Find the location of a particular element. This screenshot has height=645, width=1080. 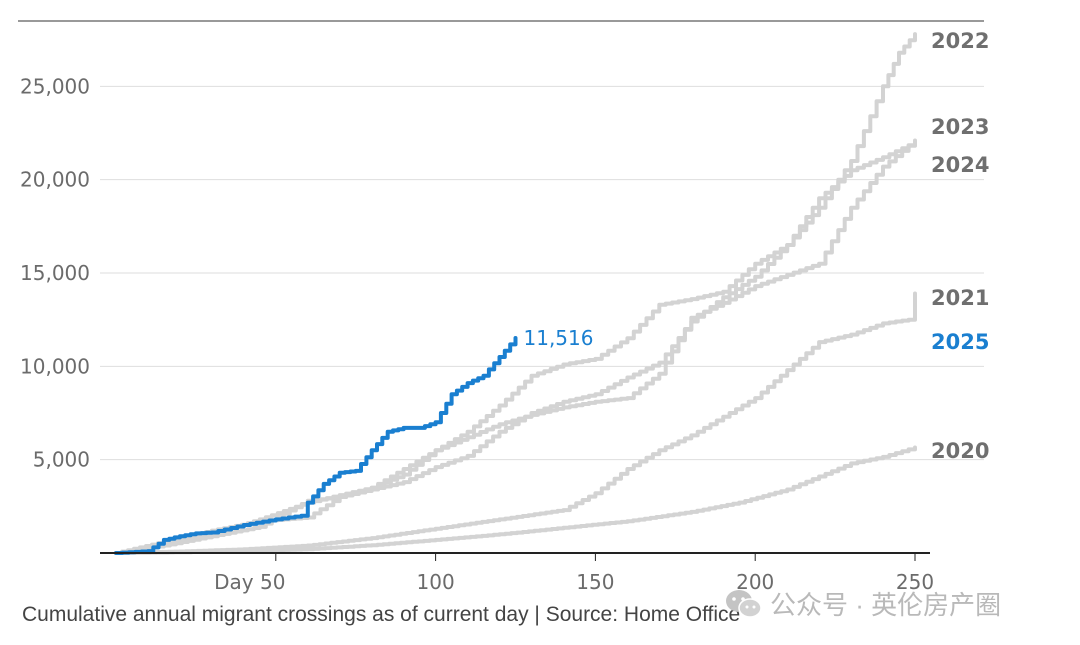

x-tick-label: 100 is located at coordinates (436, 582).